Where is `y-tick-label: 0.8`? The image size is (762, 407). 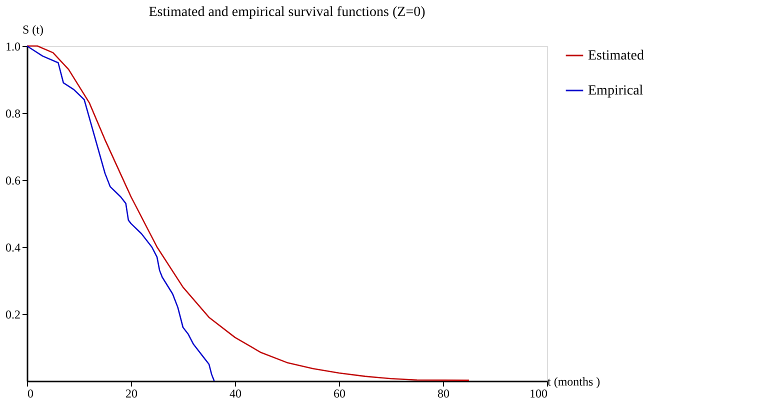
y-tick-label: 0.8 is located at coordinates (13, 113).